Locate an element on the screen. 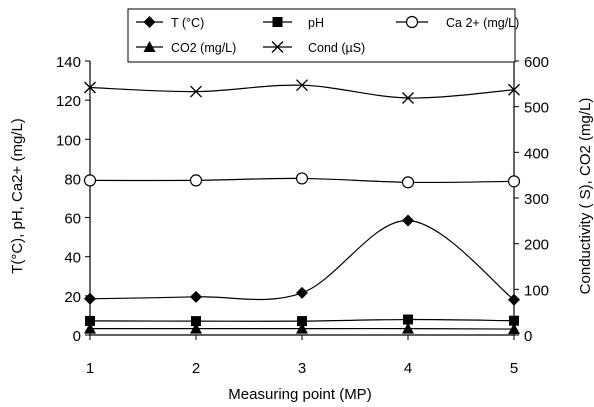 This screenshot has height=407, width=594. y-left-tick-label: 140 is located at coordinates (68, 62).